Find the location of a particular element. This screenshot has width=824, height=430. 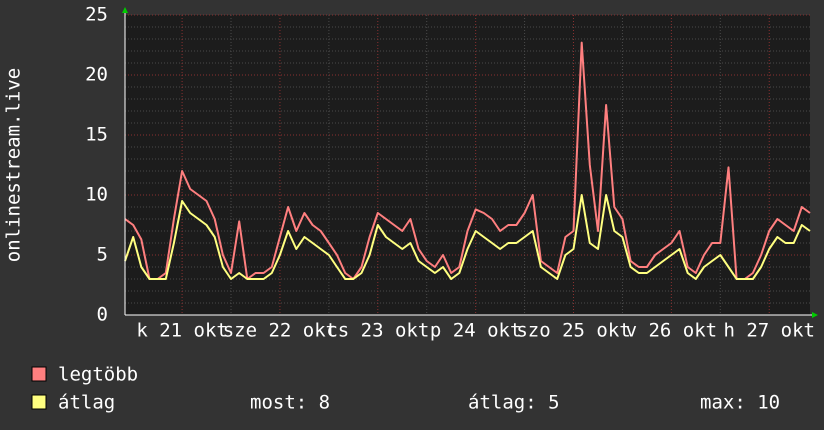

x-tick-label: p 24 okt is located at coordinates (476, 331).